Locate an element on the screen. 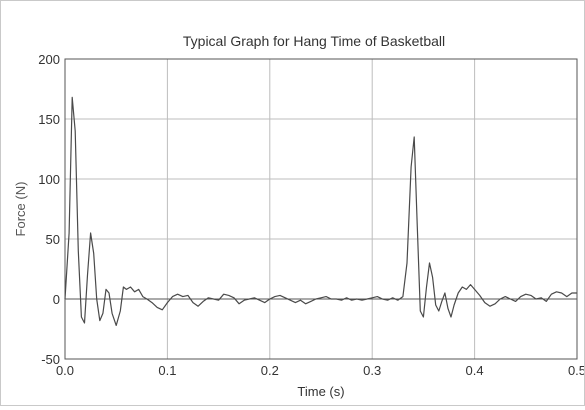 This screenshot has width=585, height=410. y-tick-label: 100 is located at coordinates (49, 179).